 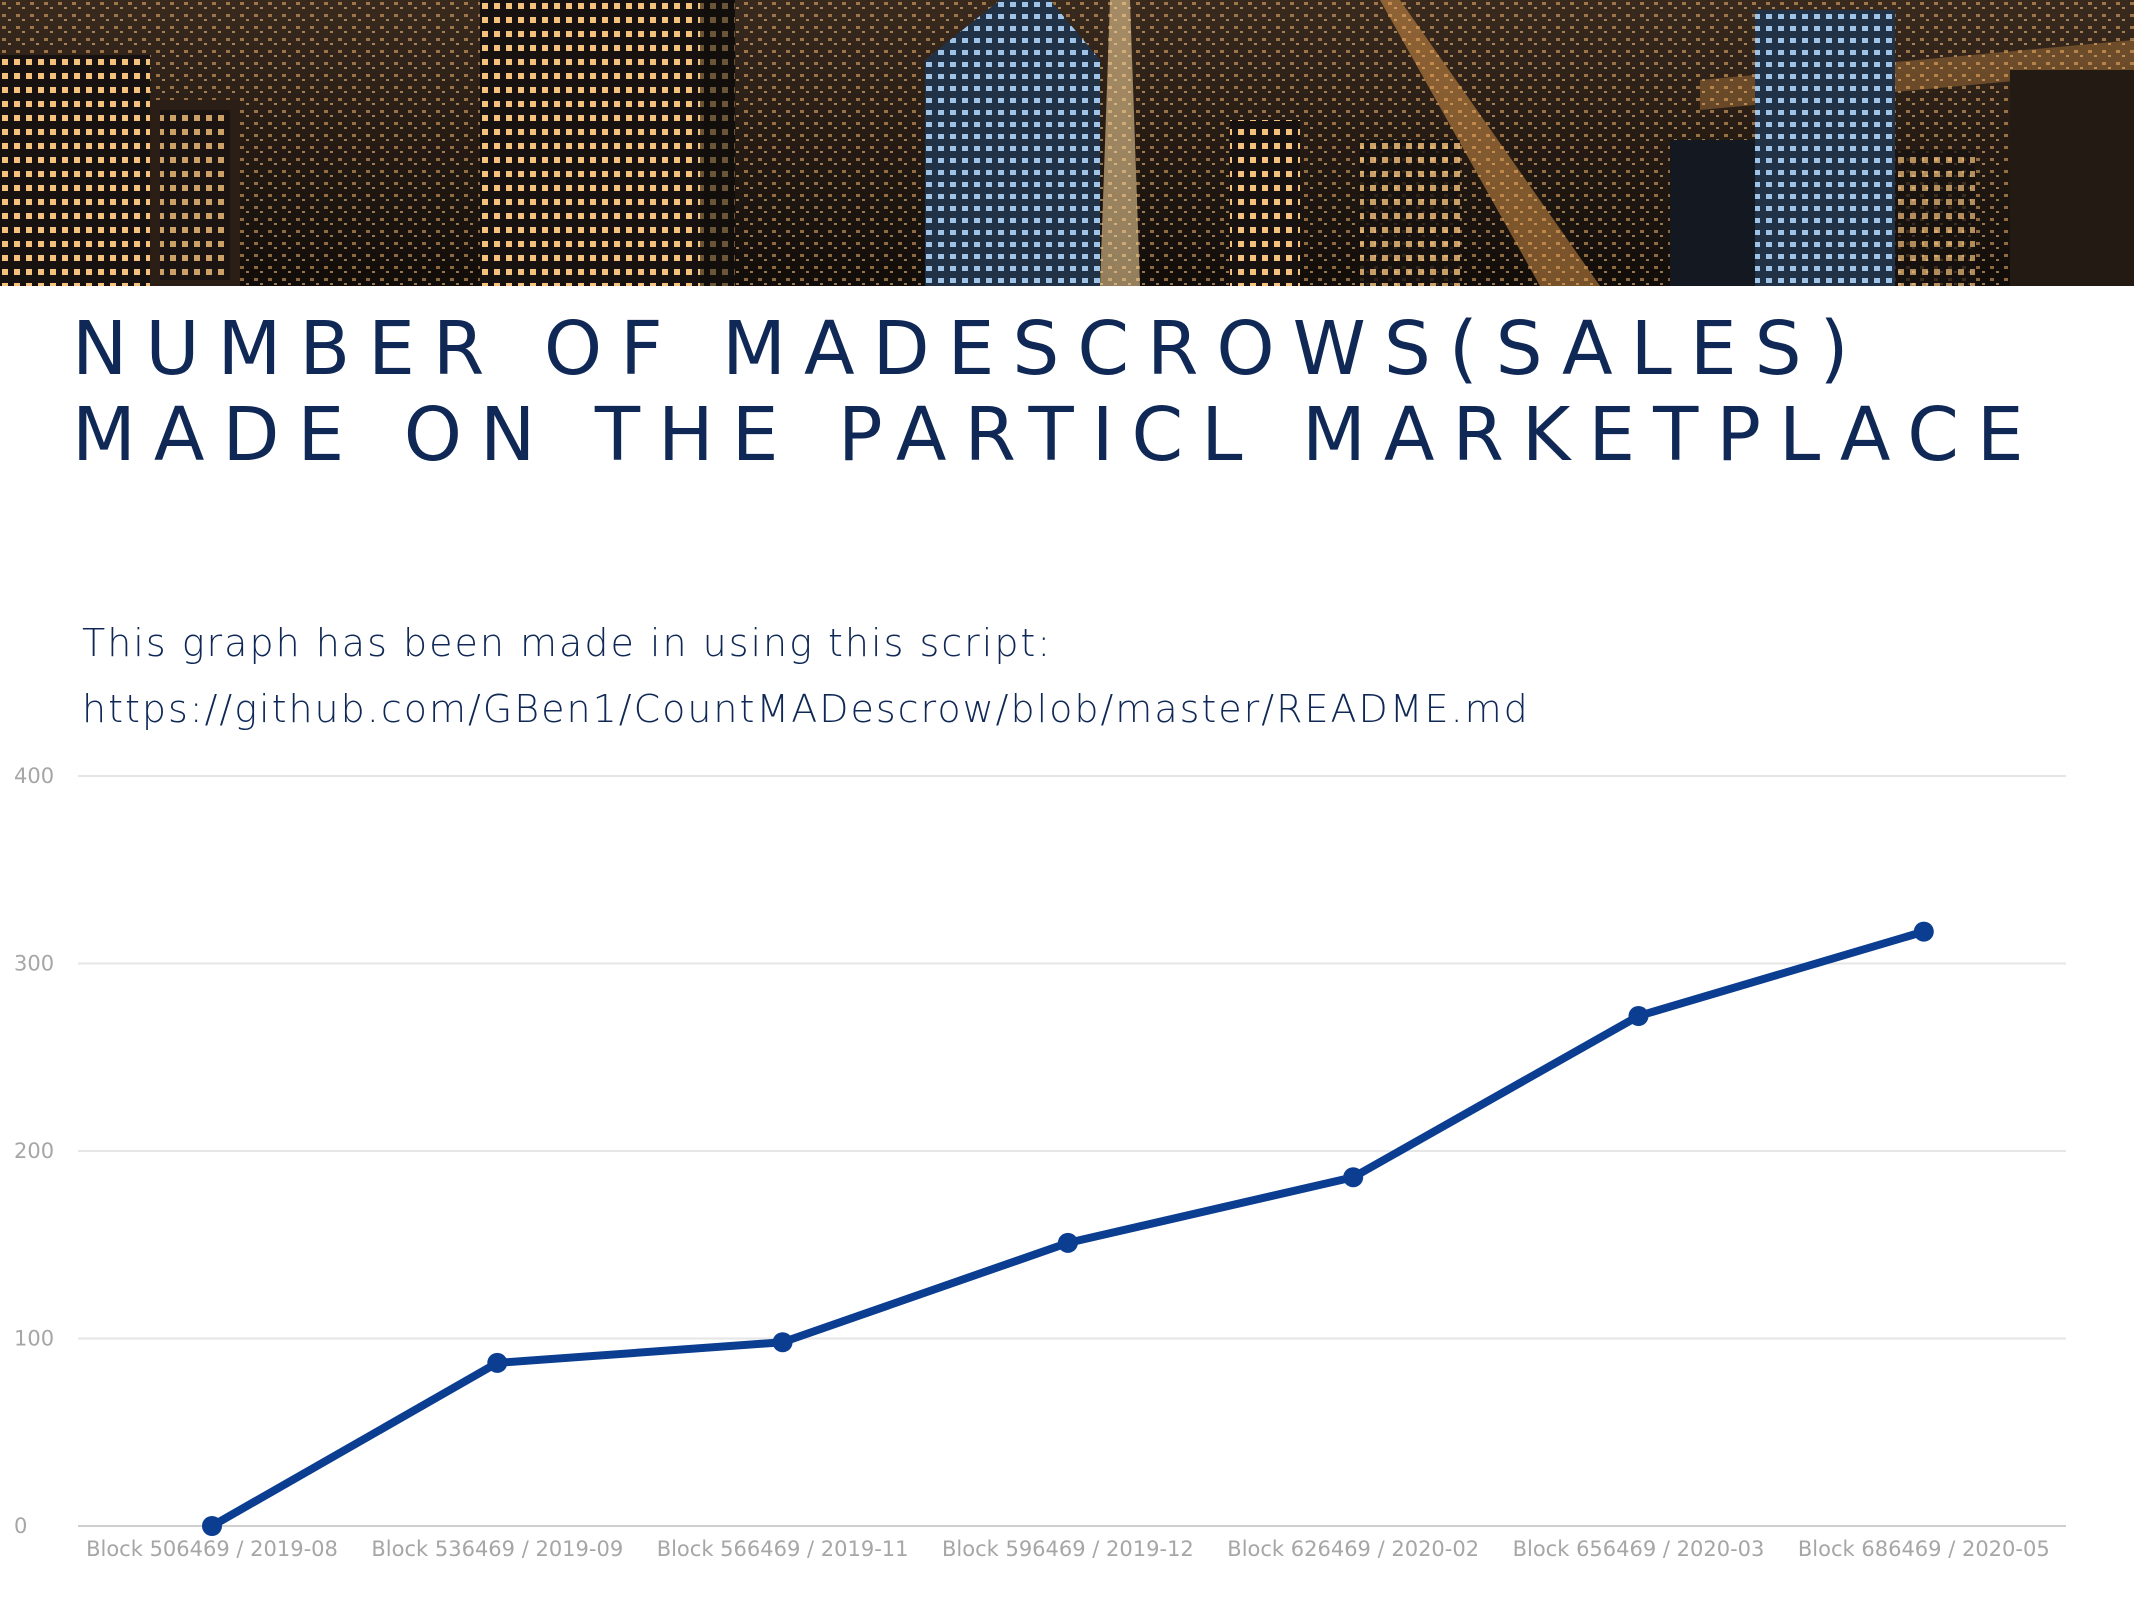 What do you see at coordinates (1068, 1549) in the screenshot?
I see `x-tick-label-3: Block 596469 / 2019-12` at bounding box center [1068, 1549].